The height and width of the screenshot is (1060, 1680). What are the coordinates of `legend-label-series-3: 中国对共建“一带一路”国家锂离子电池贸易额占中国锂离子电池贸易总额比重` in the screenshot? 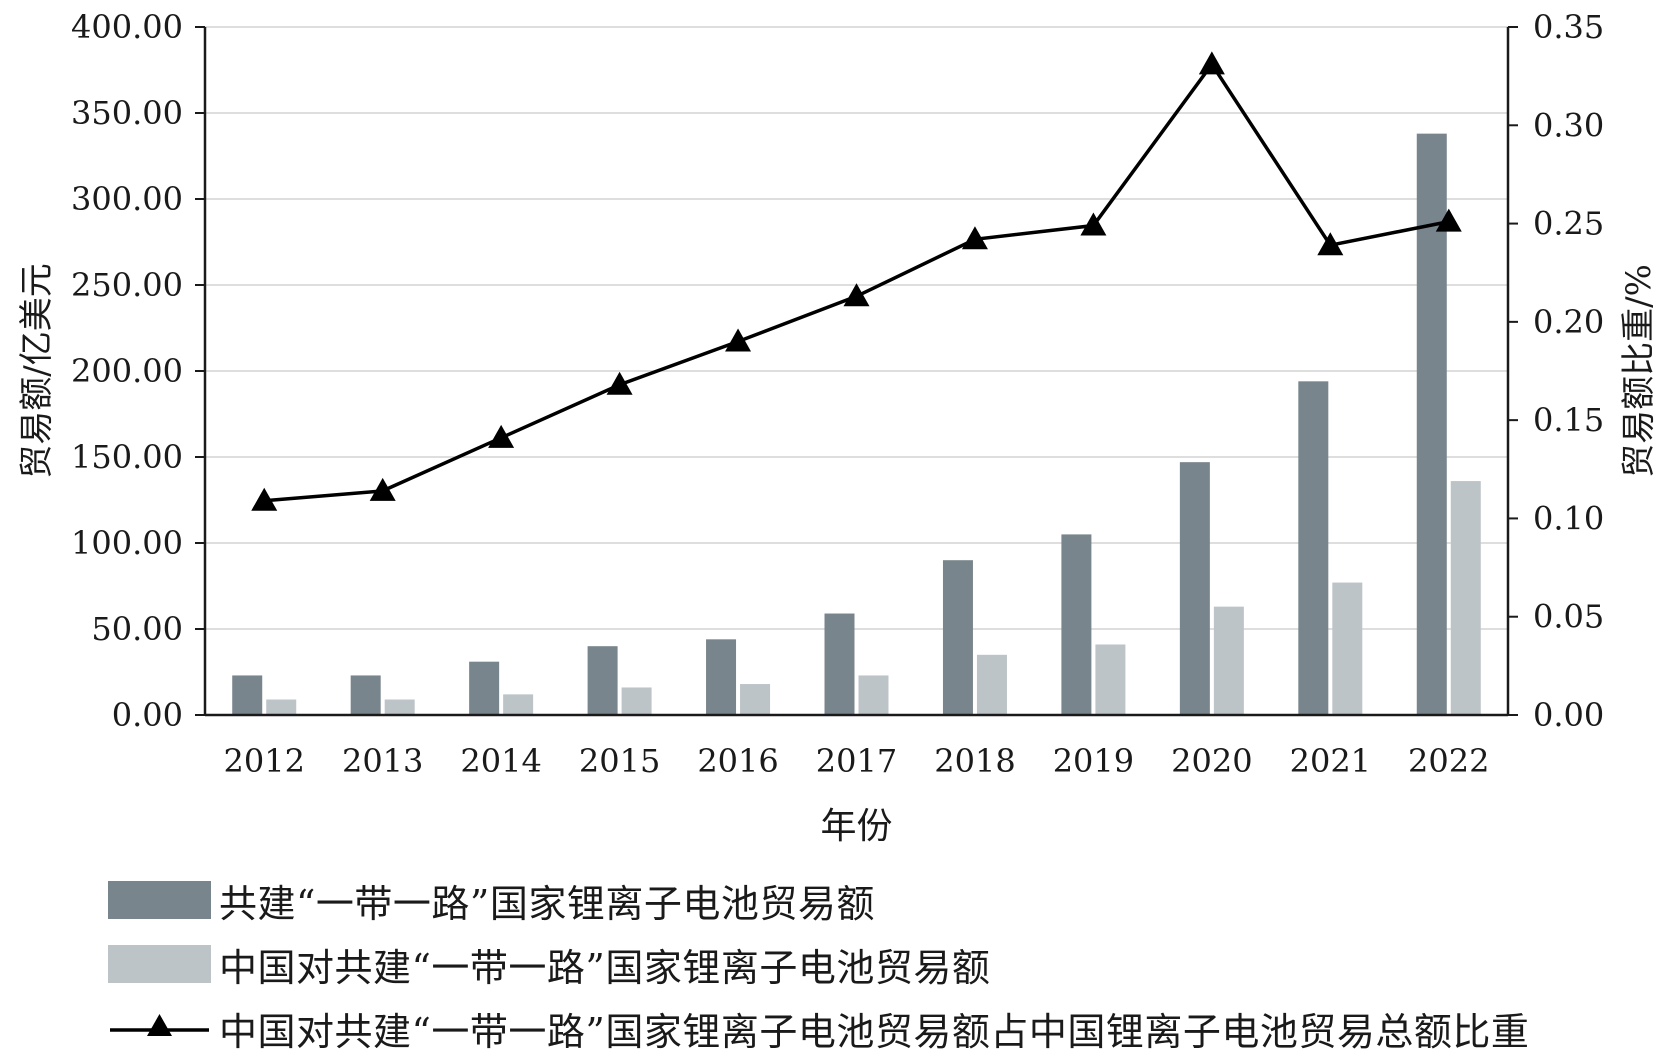 It's located at (874, 1031).